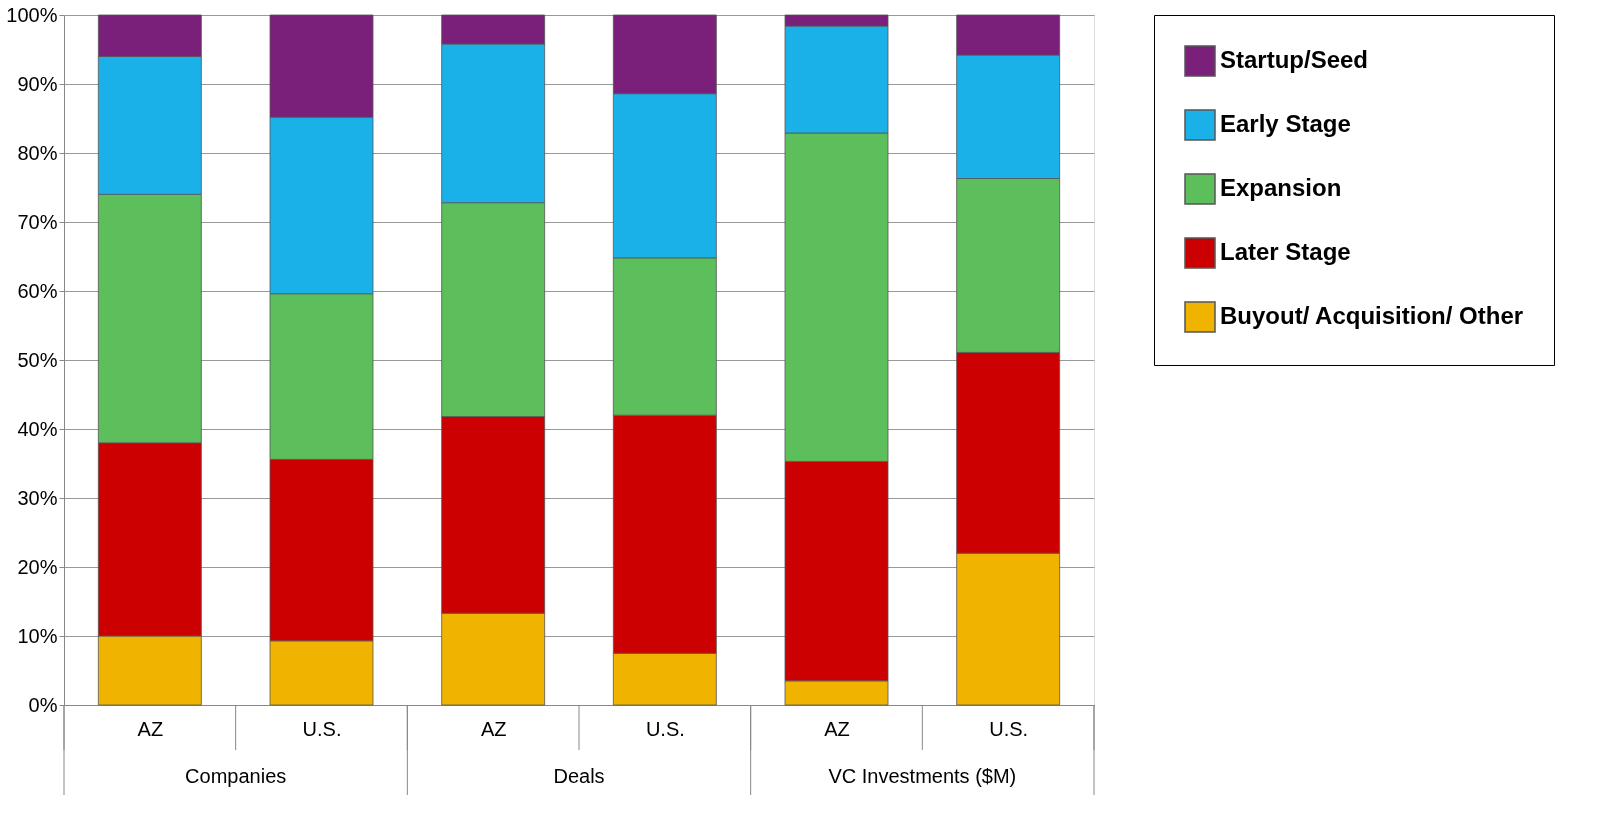 The width and height of the screenshot is (1614, 825). Describe the element at coordinates (1372, 315) in the screenshot. I see `legend-label: Buyout/ Acquisition/ Other` at that location.